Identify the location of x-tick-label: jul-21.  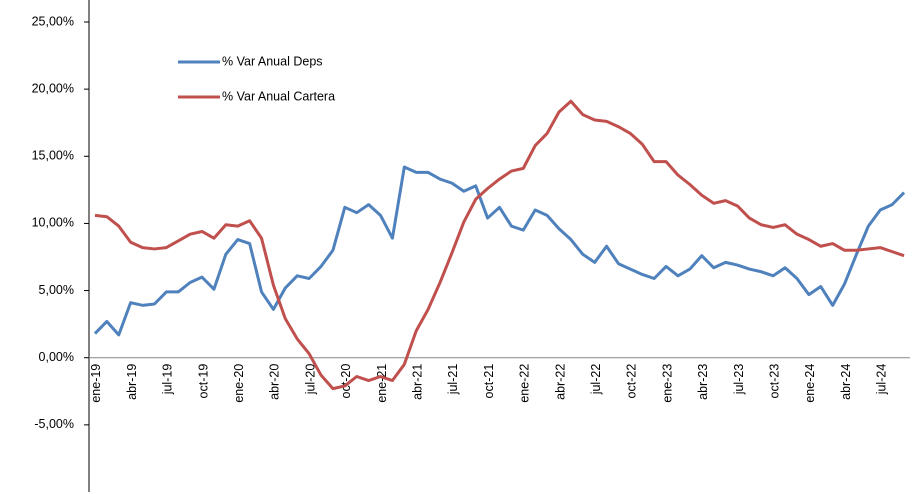
(453, 380).